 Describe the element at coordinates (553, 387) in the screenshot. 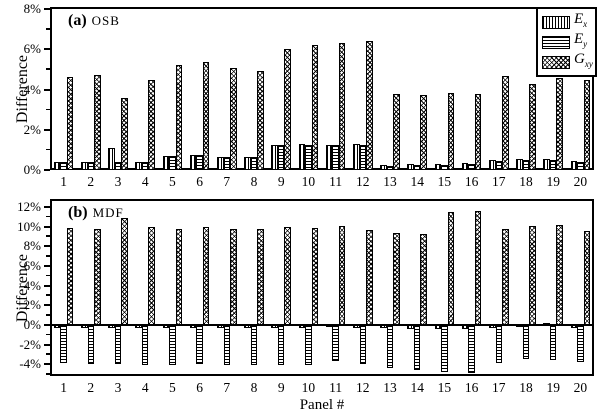

I see `x-tick-label: 19` at that location.